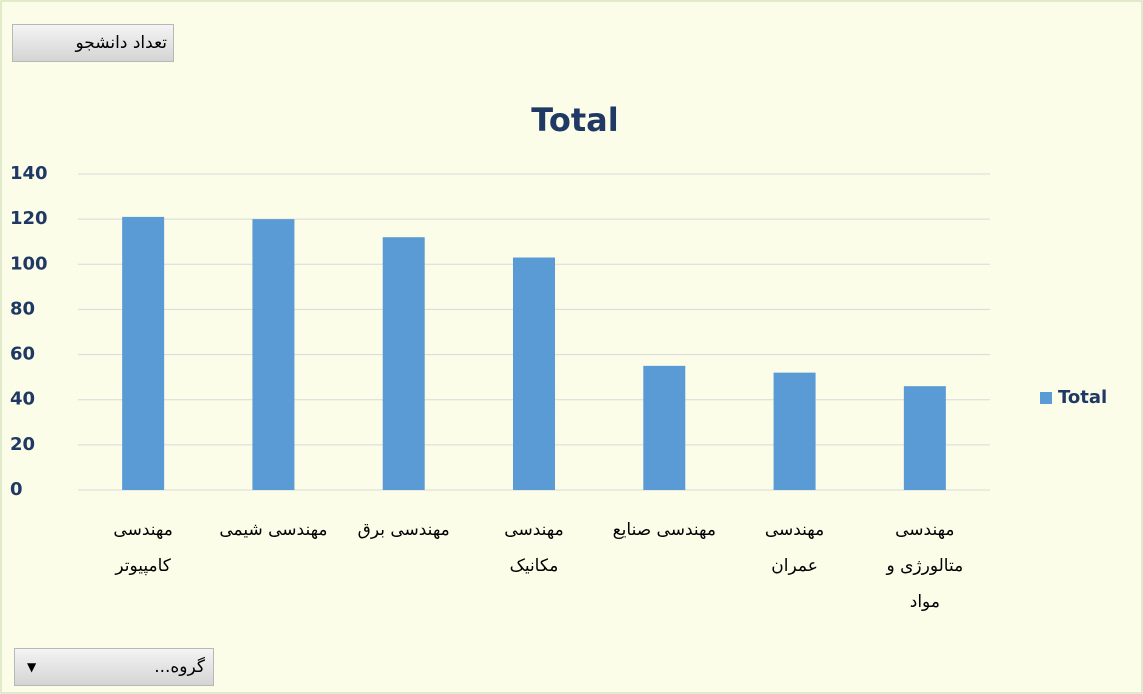 The height and width of the screenshot is (694, 1143). I want to click on value-field-button: تعداد دانشجو, so click(93, 43).